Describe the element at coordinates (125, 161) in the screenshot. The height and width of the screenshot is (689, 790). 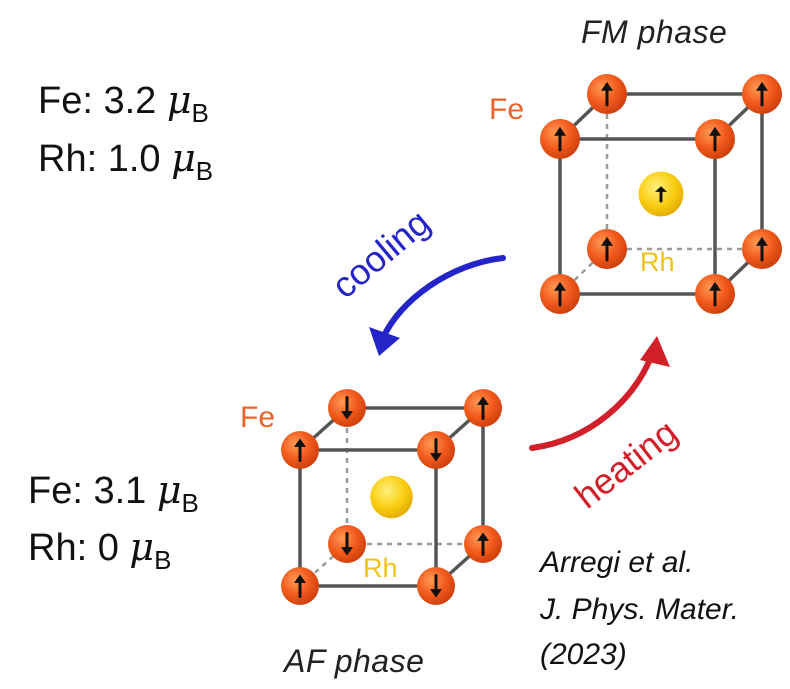
I see `fm-rh-moment: Rh: 1.0 μB` at that location.